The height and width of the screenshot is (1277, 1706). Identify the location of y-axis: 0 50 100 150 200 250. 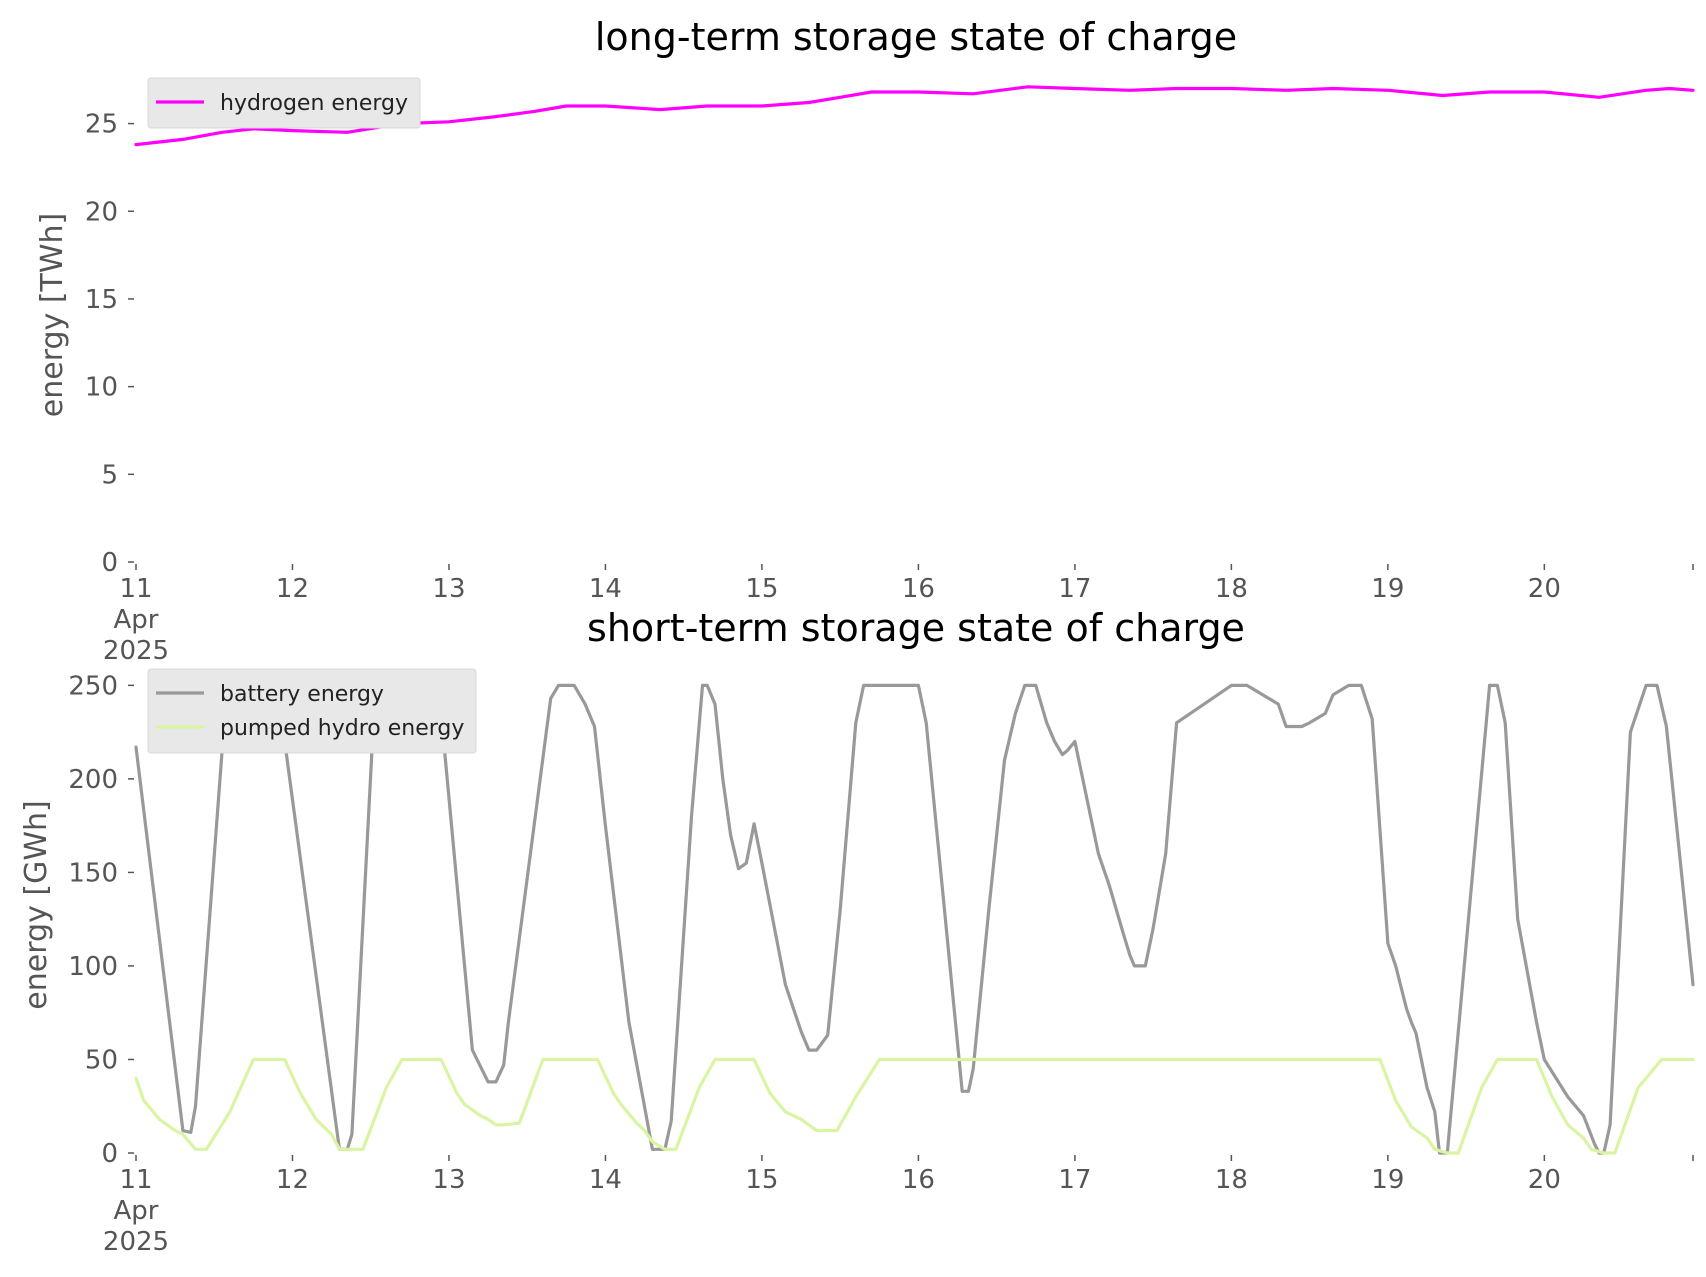
(101, 920).